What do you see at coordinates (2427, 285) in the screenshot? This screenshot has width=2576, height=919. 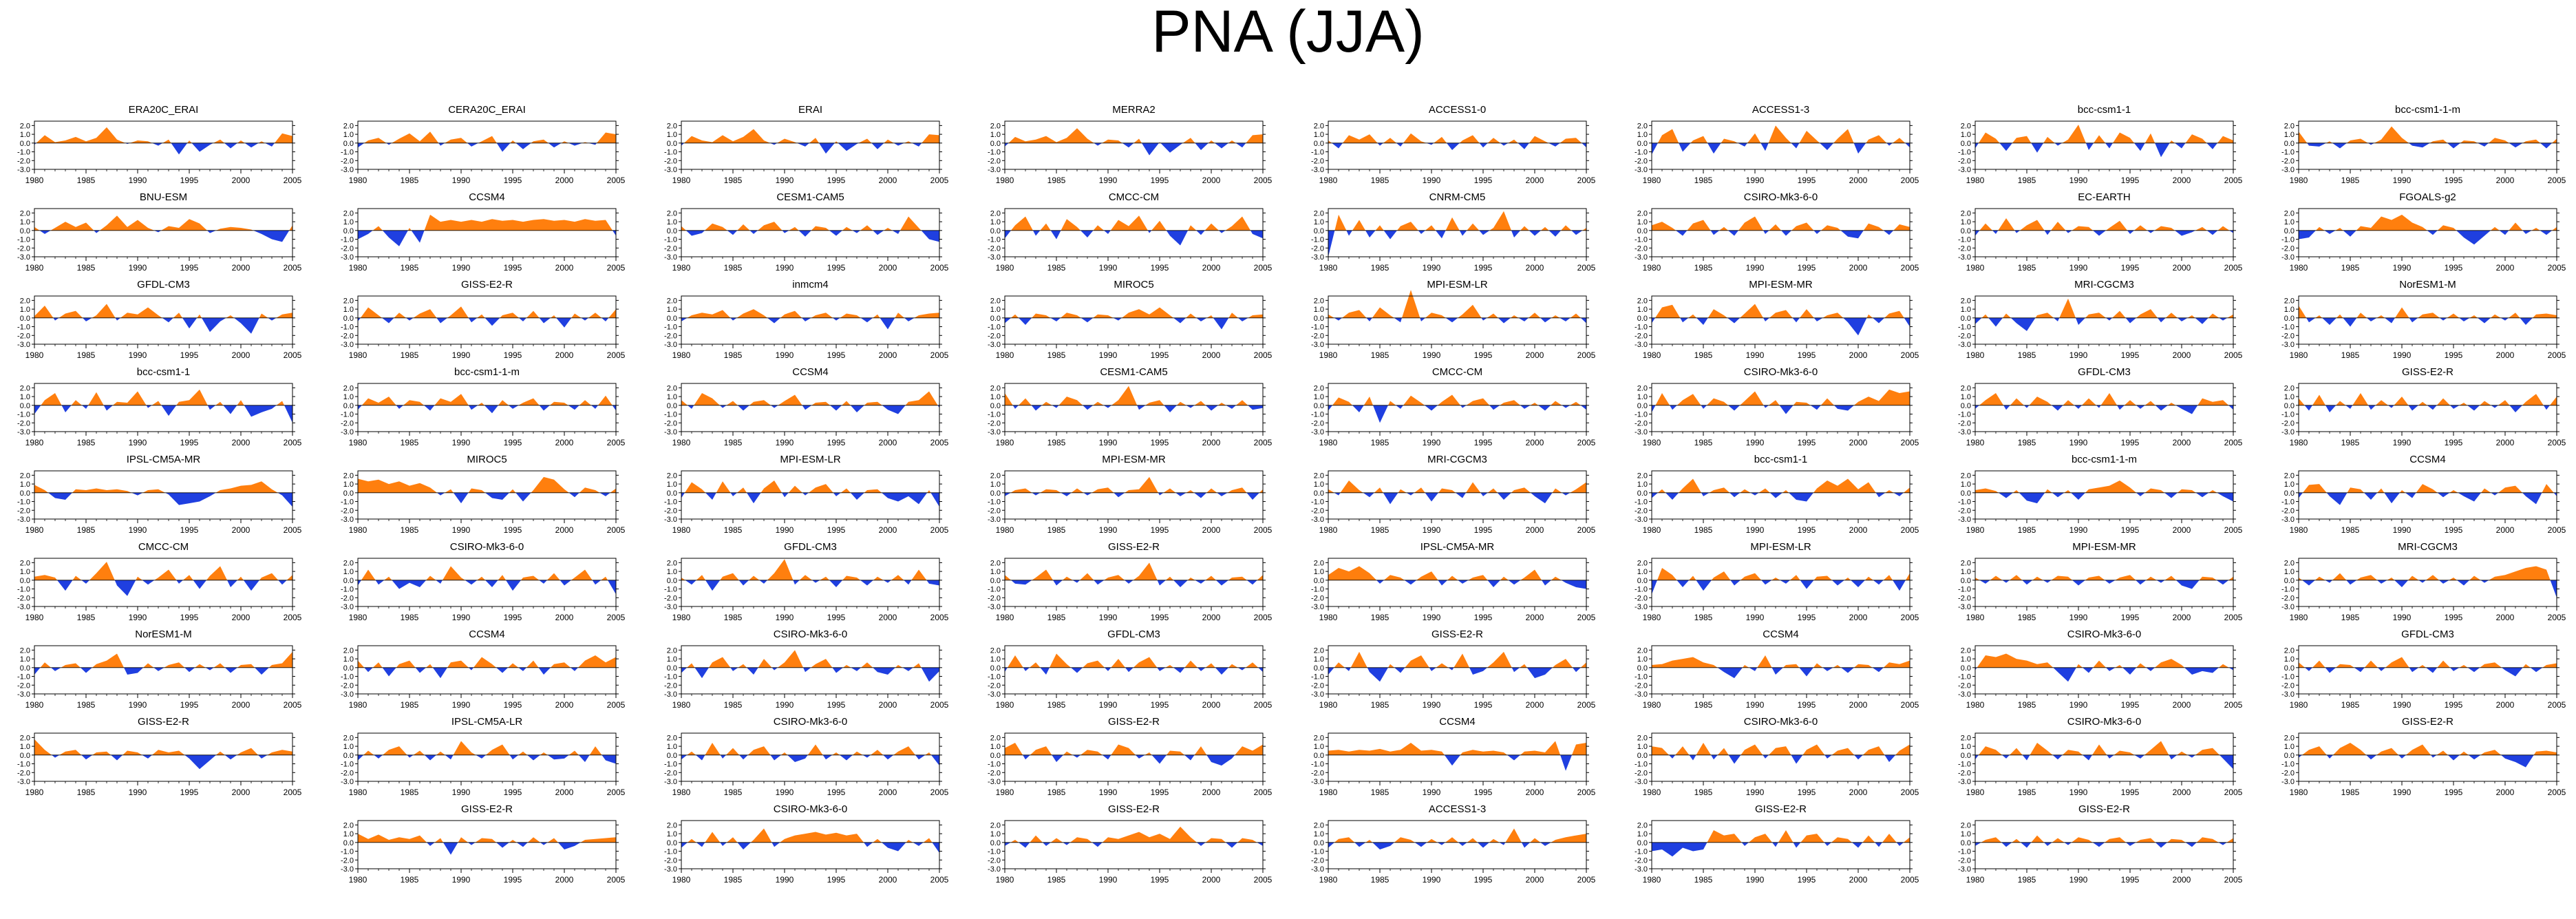 I see `panel-title: NorESM1-M` at bounding box center [2427, 285].